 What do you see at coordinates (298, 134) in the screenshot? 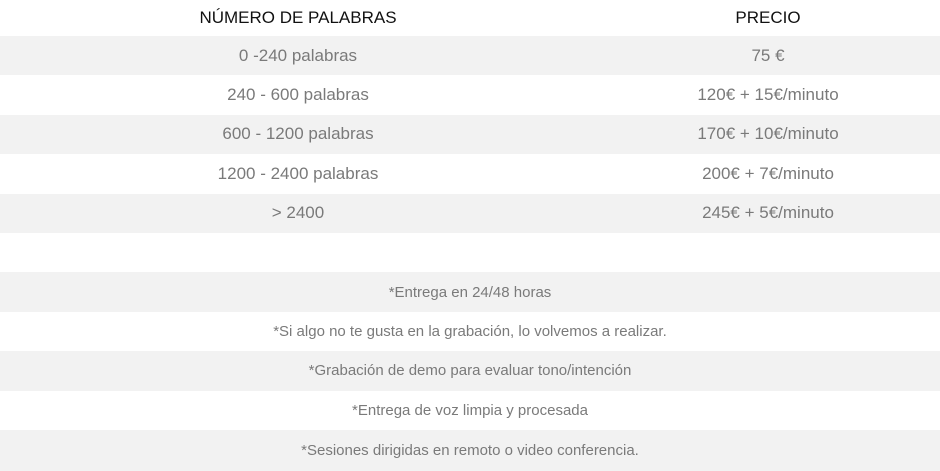
I see `word-count-cell: 600 - 1200 palabras` at bounding box center [298, 134].